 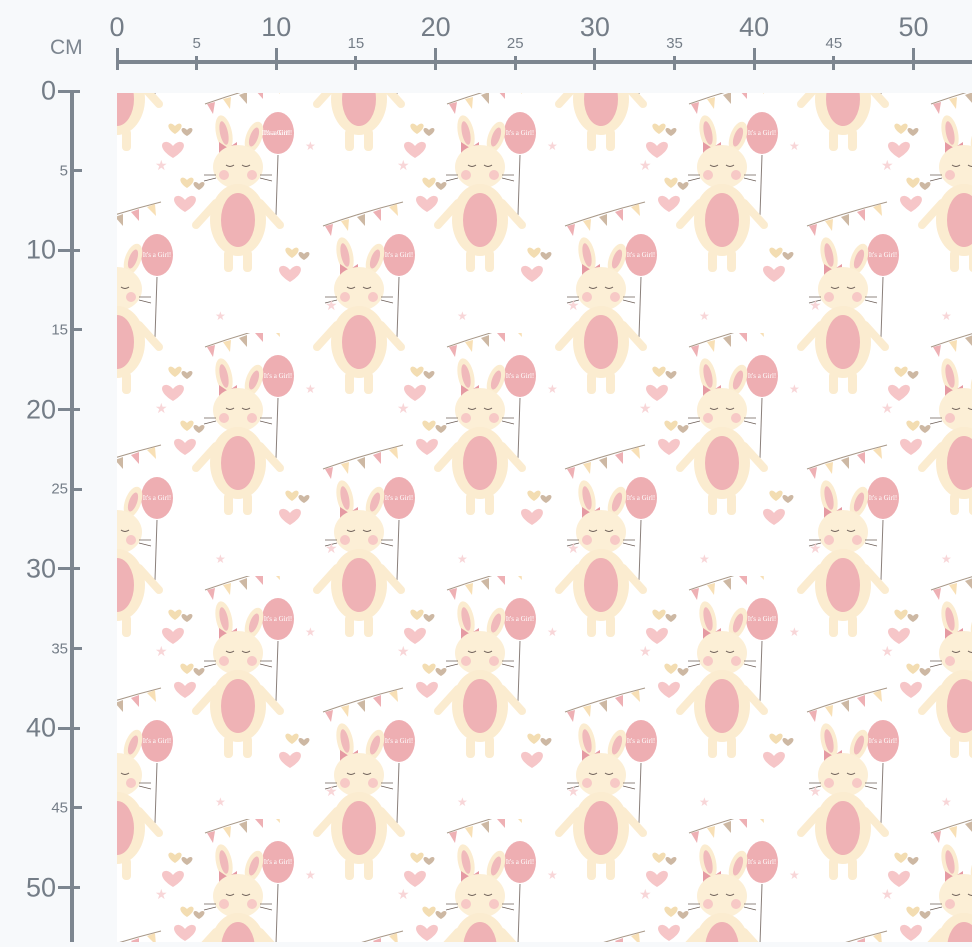 I want to click on top-tick-label: 20, so click(x=435, y=27).